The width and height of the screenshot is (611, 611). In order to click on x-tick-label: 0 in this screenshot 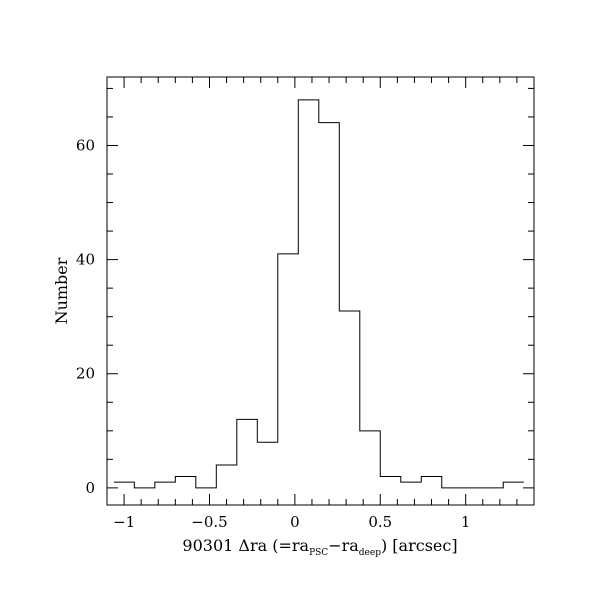, I will do `click(295, 522)`.